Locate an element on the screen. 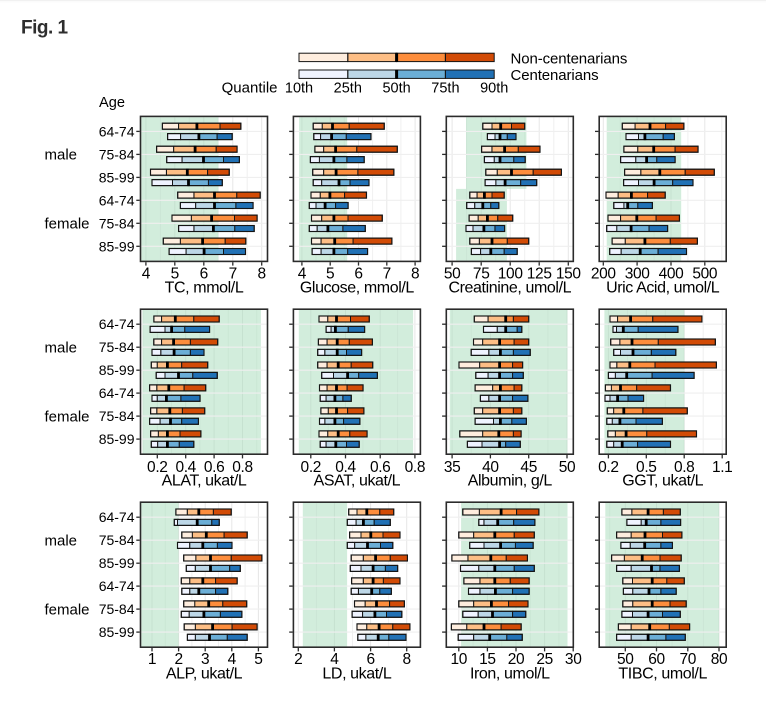  svg-text: TC, mmol/L is located at coordinates (204, 287).